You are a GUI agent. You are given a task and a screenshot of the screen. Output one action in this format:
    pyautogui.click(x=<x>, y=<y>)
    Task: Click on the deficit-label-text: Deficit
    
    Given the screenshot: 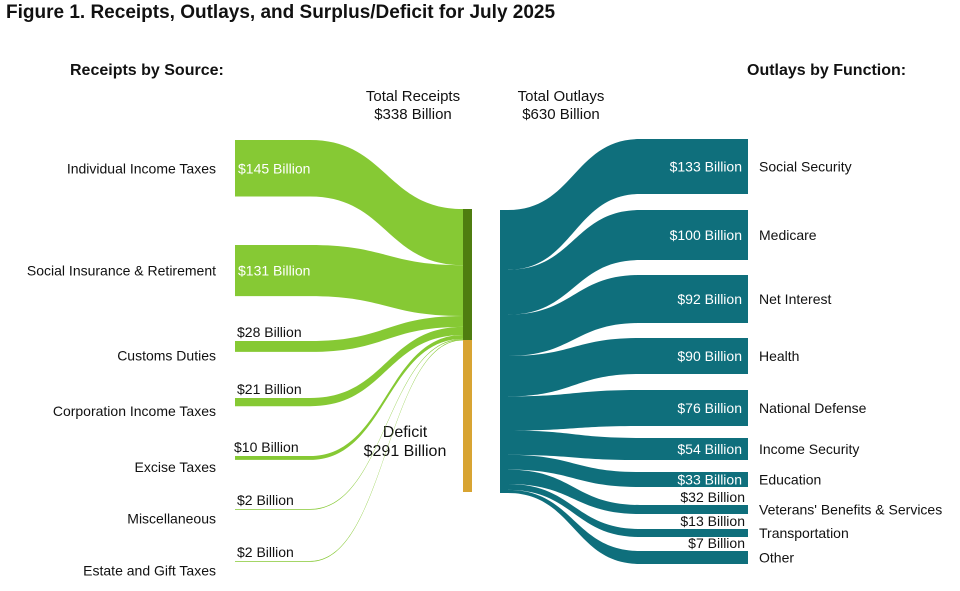 What is the action you would take?
    pyautogui.click(x=405, y=432)
    